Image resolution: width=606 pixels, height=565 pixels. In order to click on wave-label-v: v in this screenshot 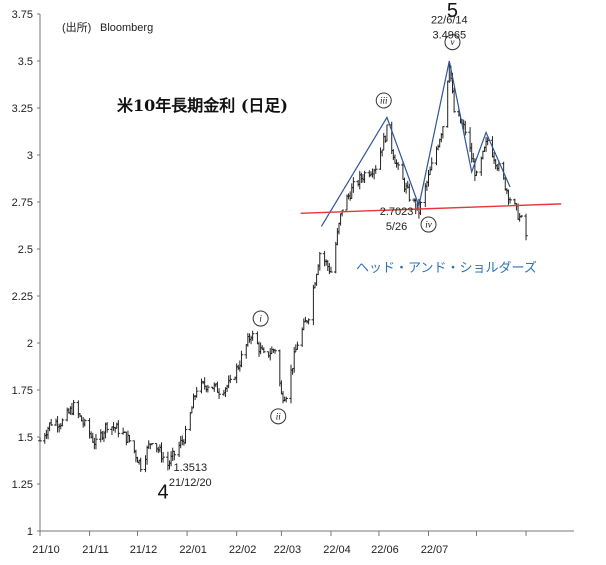, I will do `click(452, 42)`.